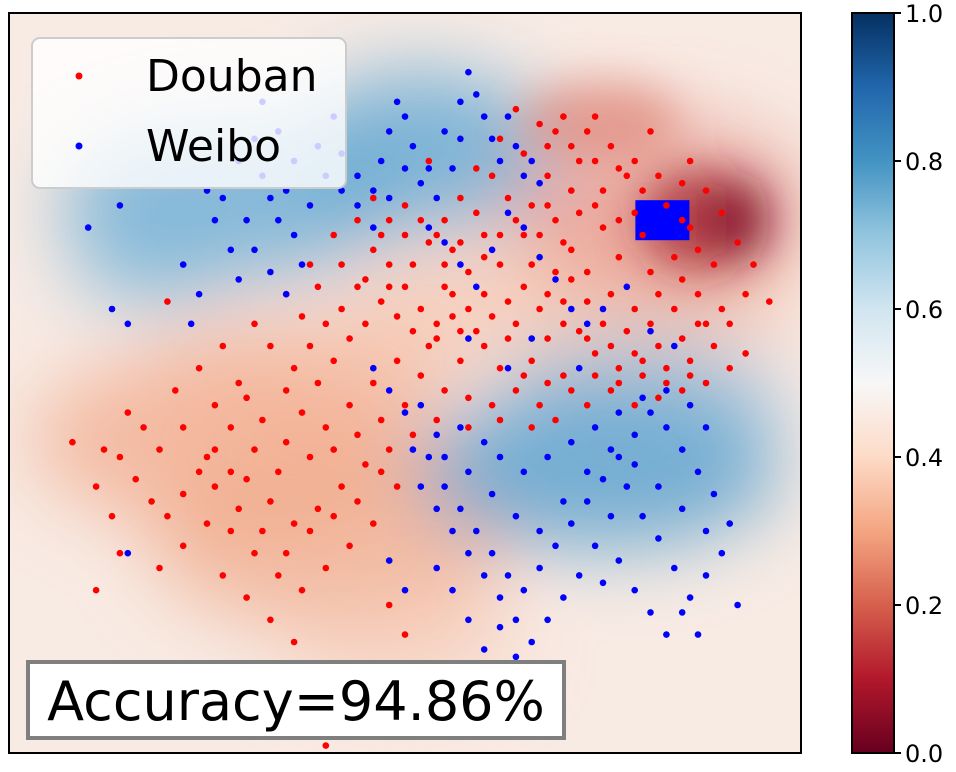 This screenshot has height=772, width=956. I want to click on accuracy-annotation: Accuracy=94.86%, so click(296, 700).